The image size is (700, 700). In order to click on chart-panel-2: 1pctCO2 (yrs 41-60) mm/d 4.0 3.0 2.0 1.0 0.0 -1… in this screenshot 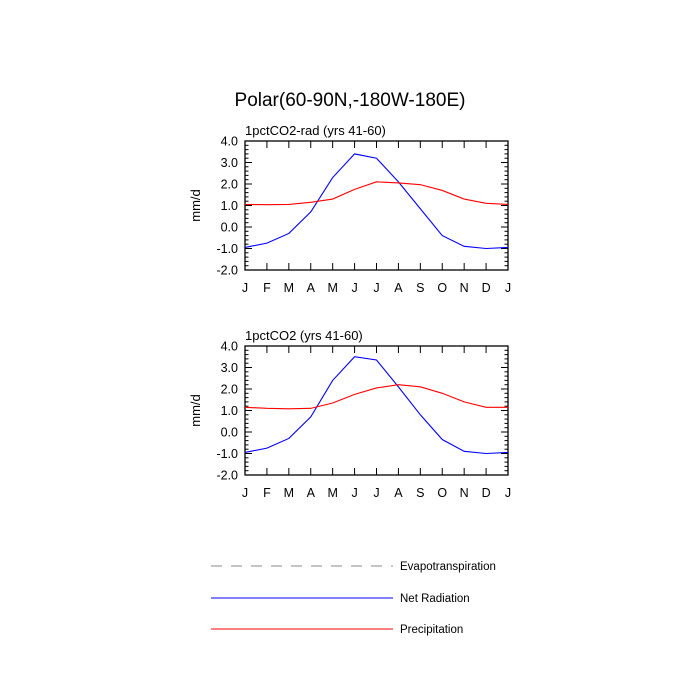, I will do `click(349, 414)`.